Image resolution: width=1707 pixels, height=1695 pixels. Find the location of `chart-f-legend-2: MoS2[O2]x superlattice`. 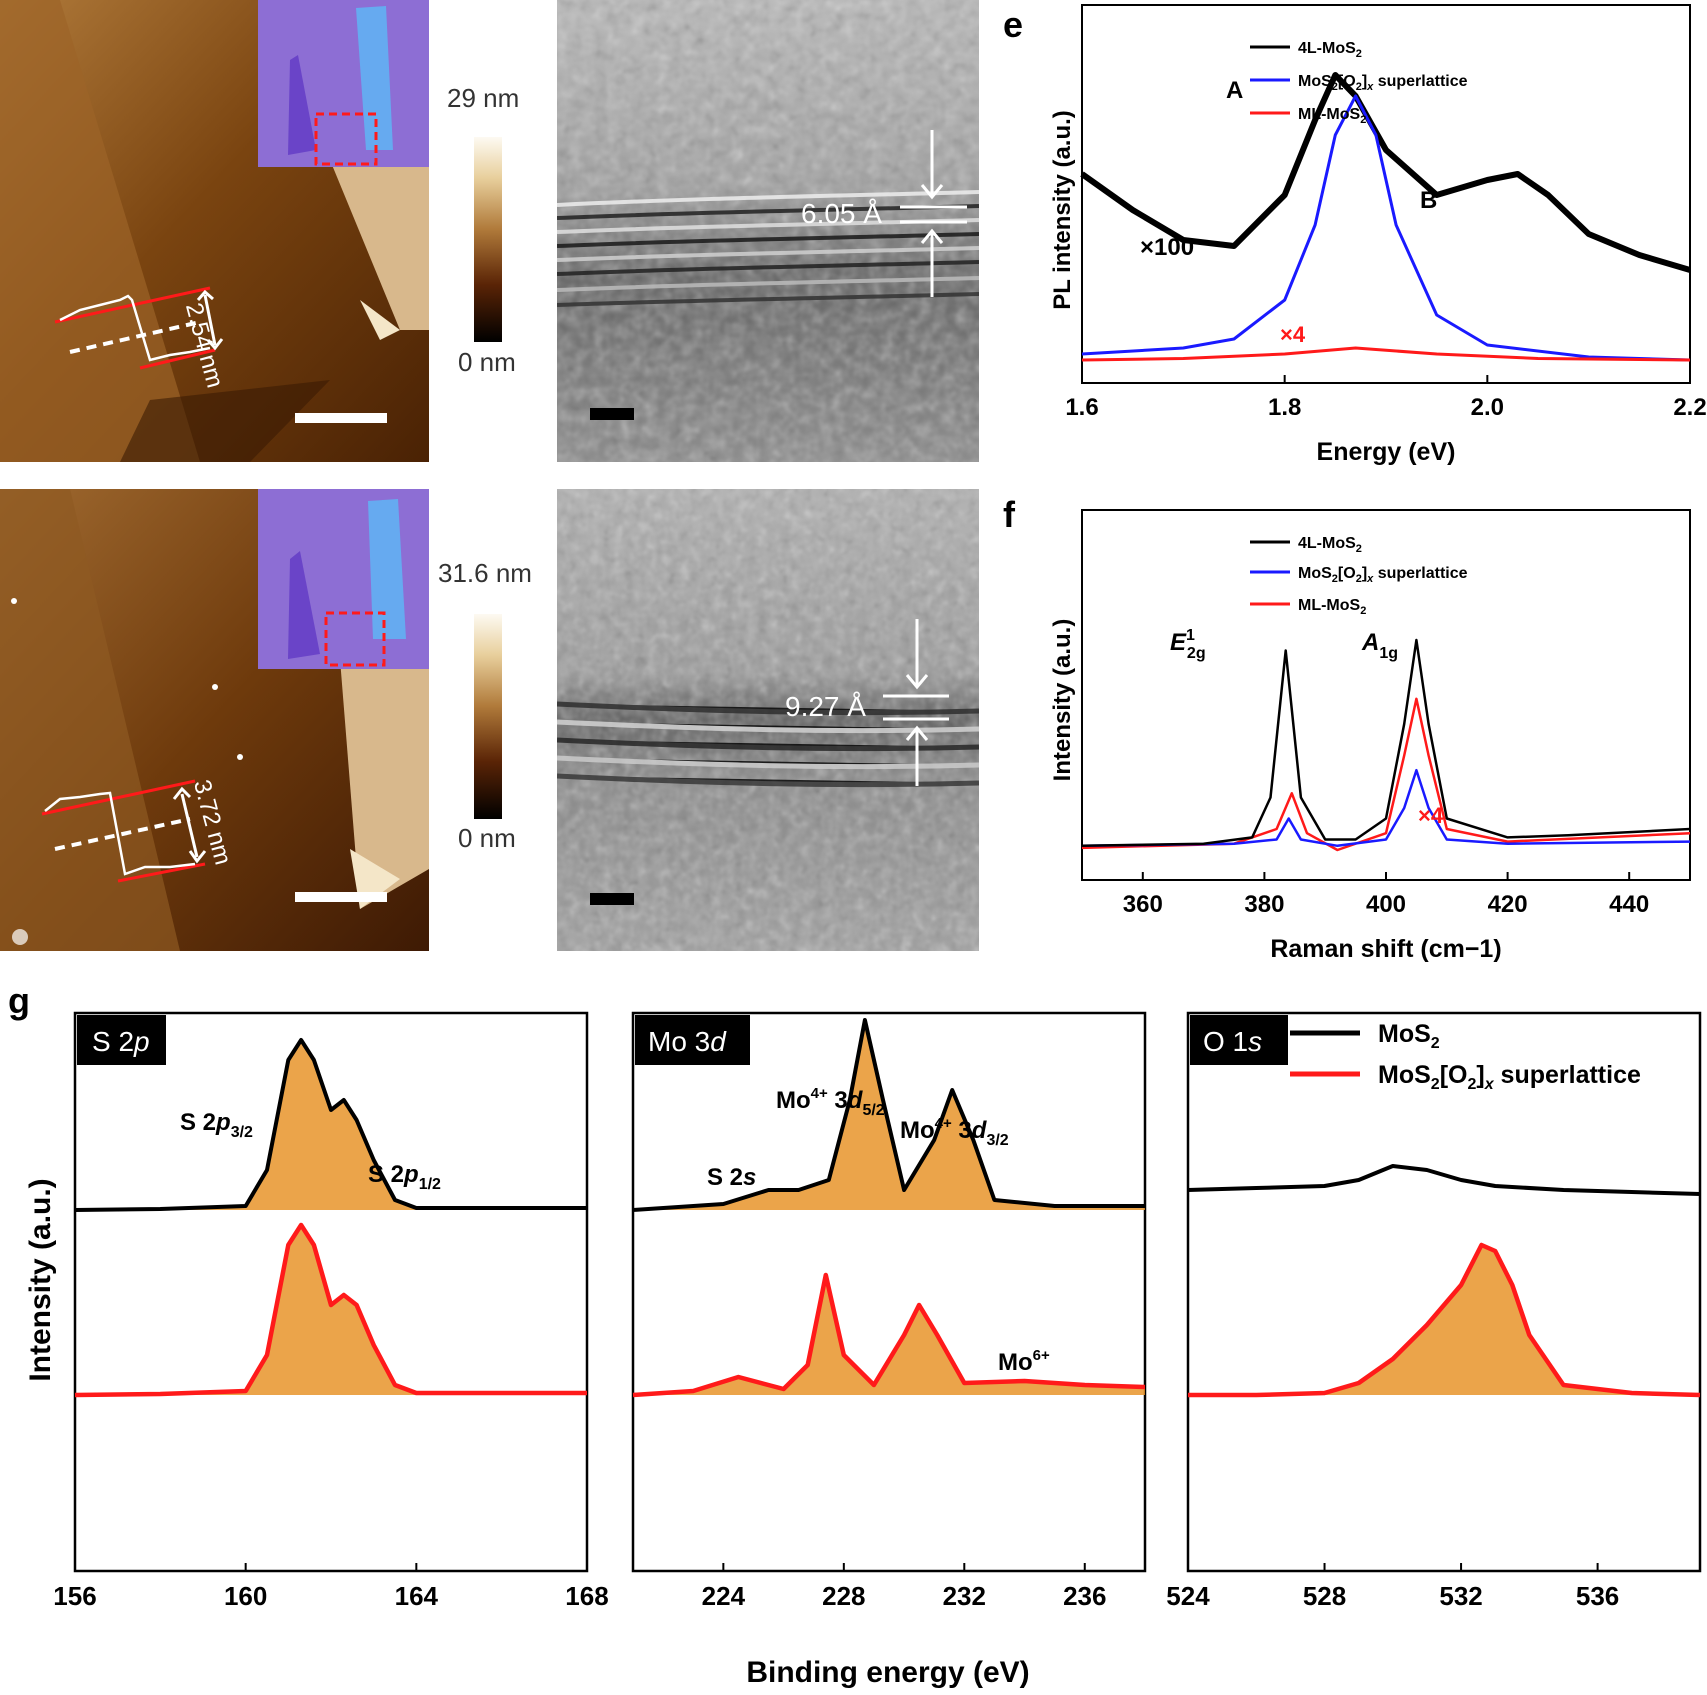

chart-f-legend-2: MoS2[O2]x superlattice is located at coordinates (1383, 575).